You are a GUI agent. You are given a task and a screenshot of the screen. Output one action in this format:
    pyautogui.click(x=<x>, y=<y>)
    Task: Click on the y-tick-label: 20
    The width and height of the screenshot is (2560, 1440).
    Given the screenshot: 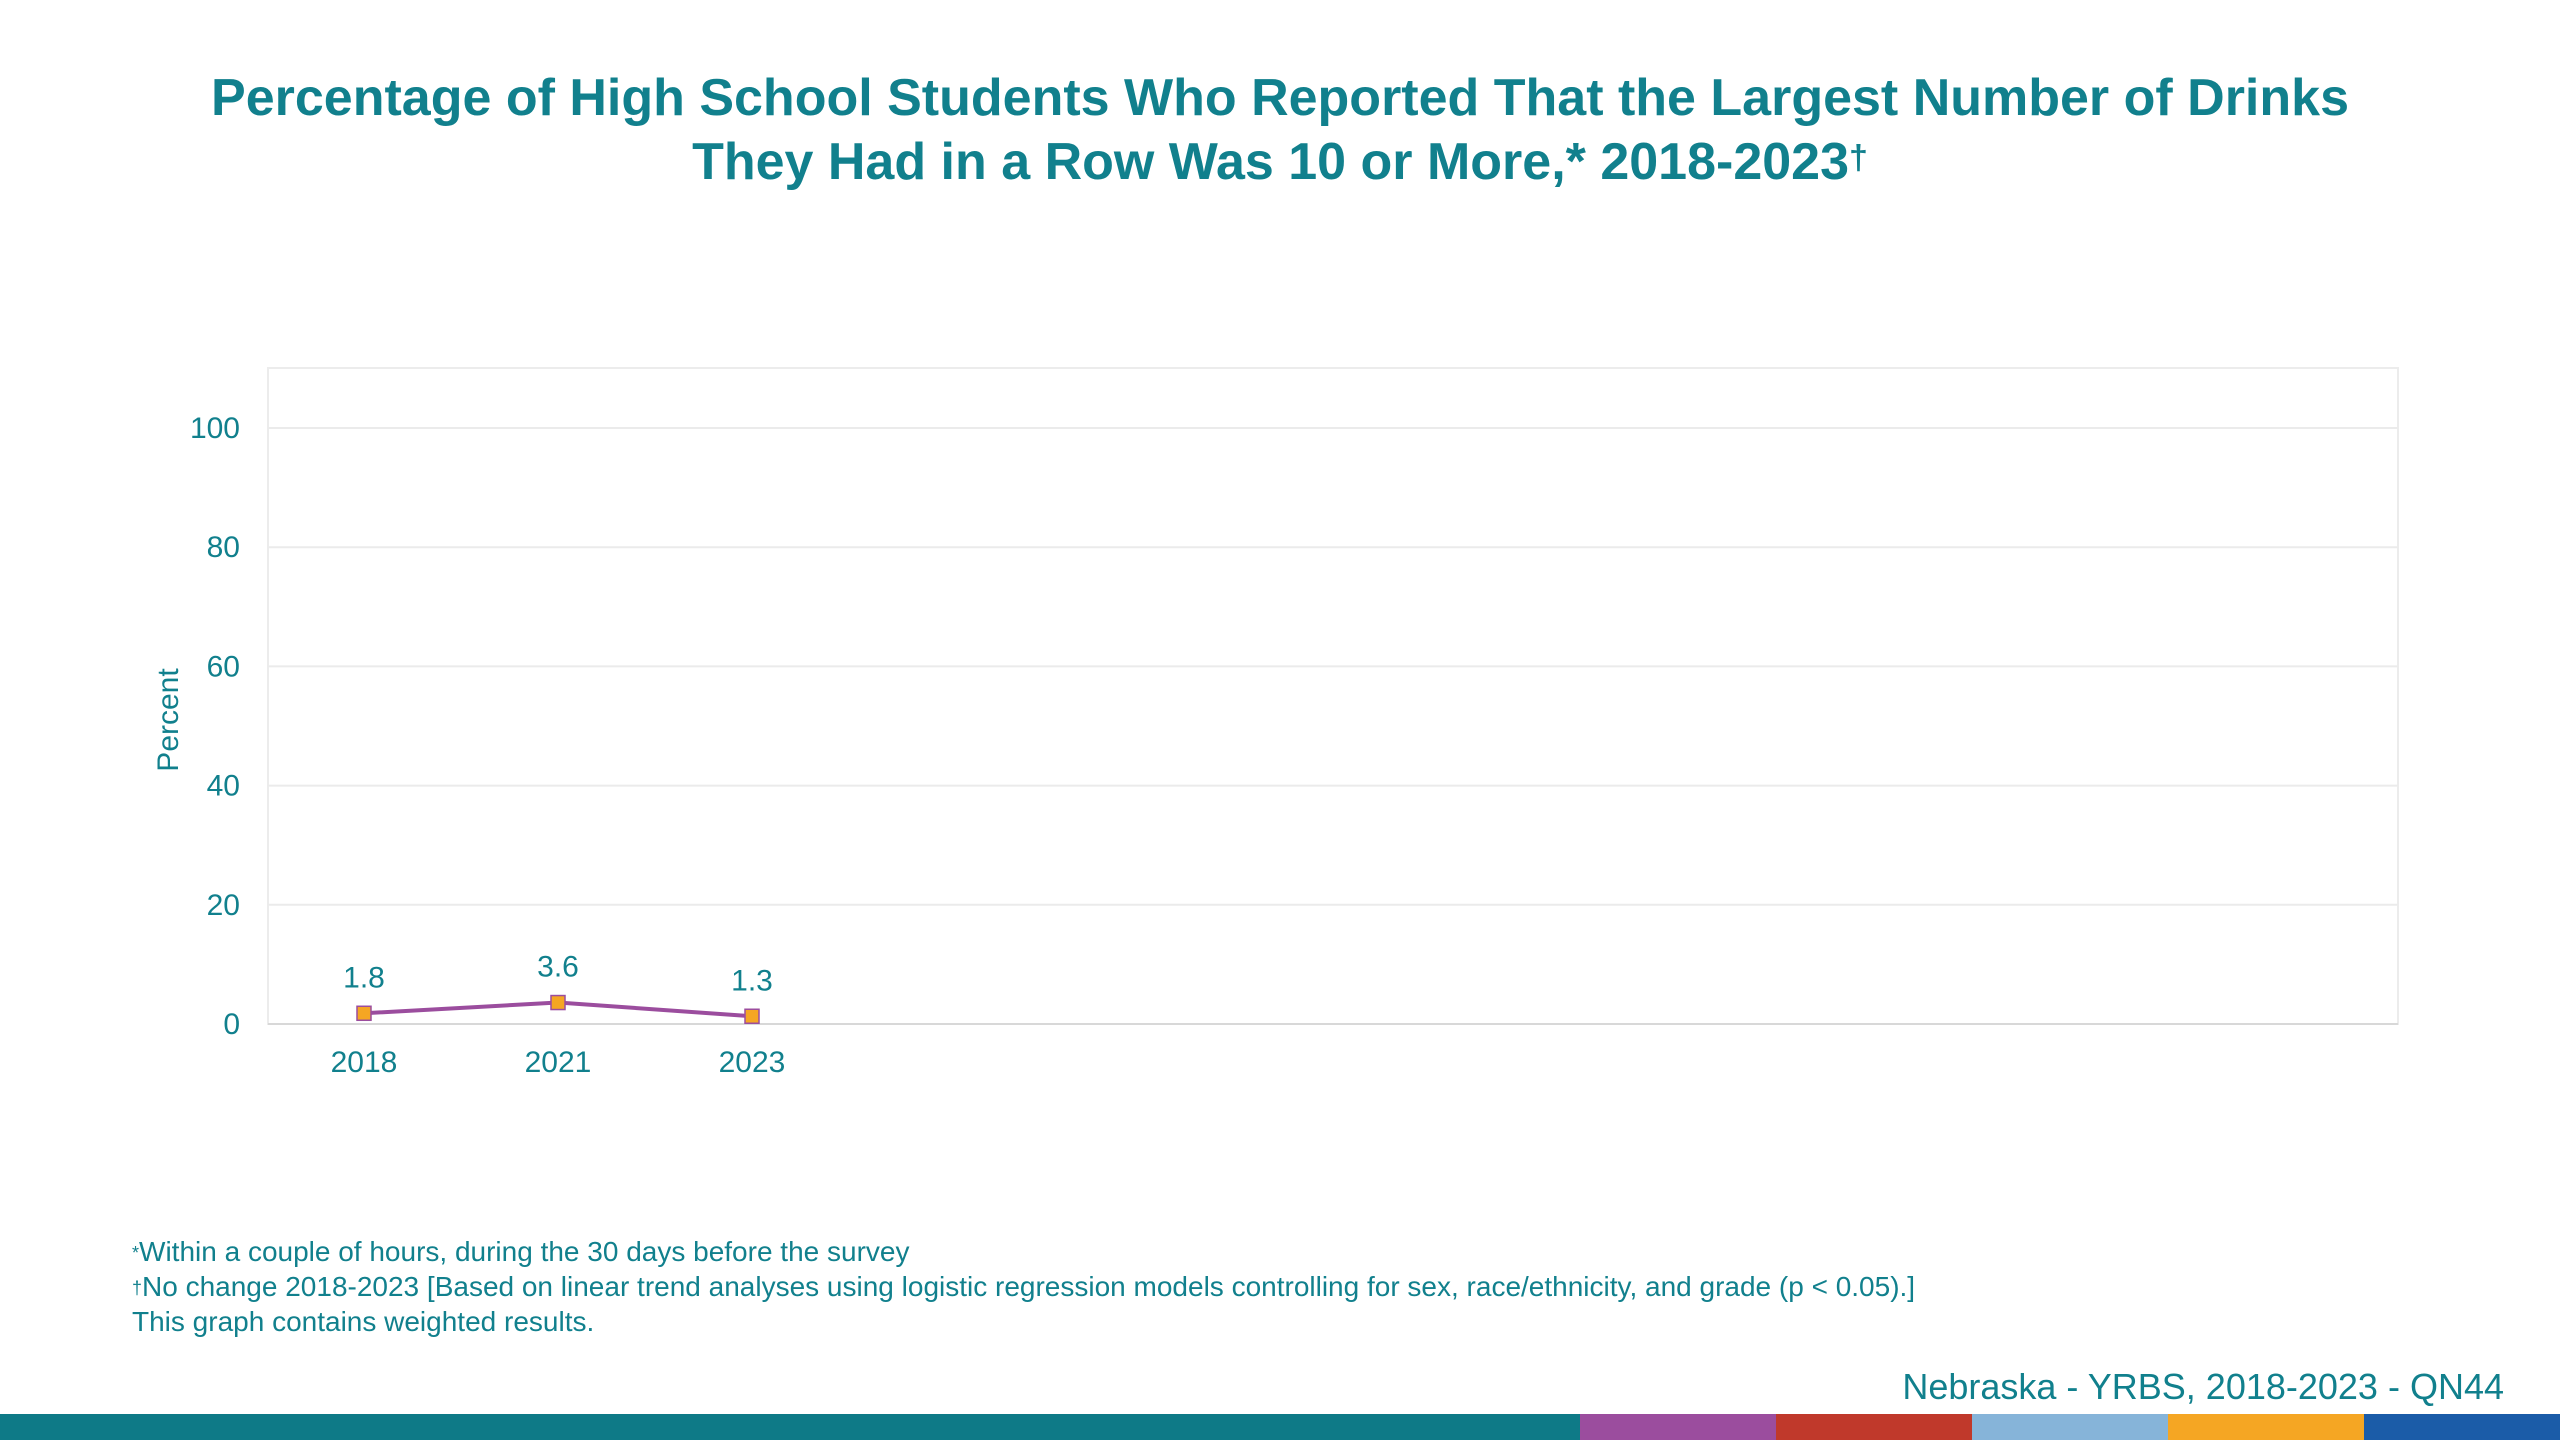 What is the action you would take?
    pyautogui.click(x=223, y=905)
    